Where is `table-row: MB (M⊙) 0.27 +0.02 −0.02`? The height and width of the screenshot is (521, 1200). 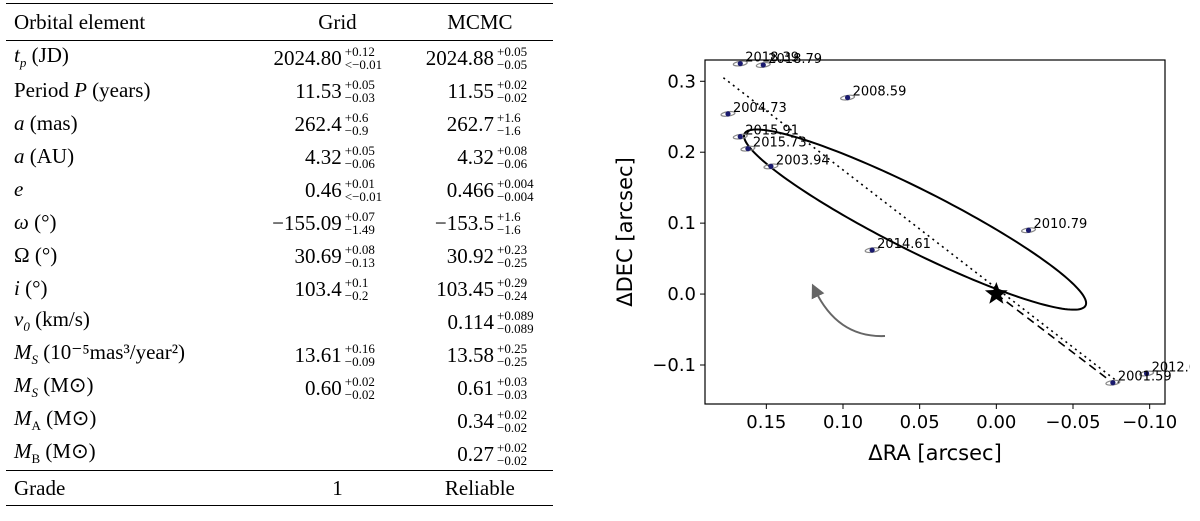 table-row: MB (M⊙) 0.27 +0.02 −0.02 is located at coordinates (279, 454).